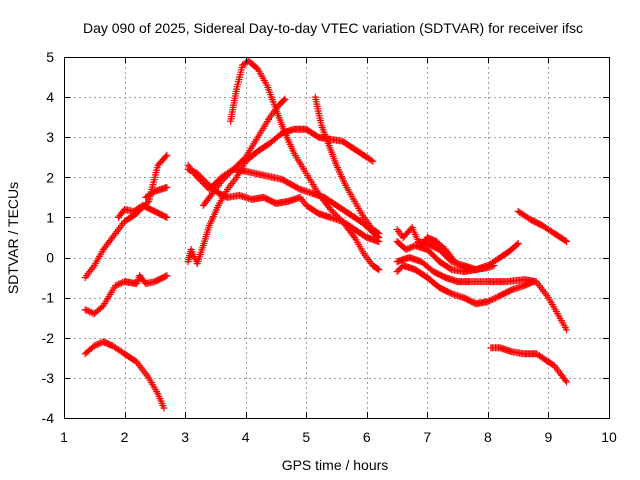 This screenshot has height=480, width=640. I want to click on x-tick-label: 3, so click(185, 437).